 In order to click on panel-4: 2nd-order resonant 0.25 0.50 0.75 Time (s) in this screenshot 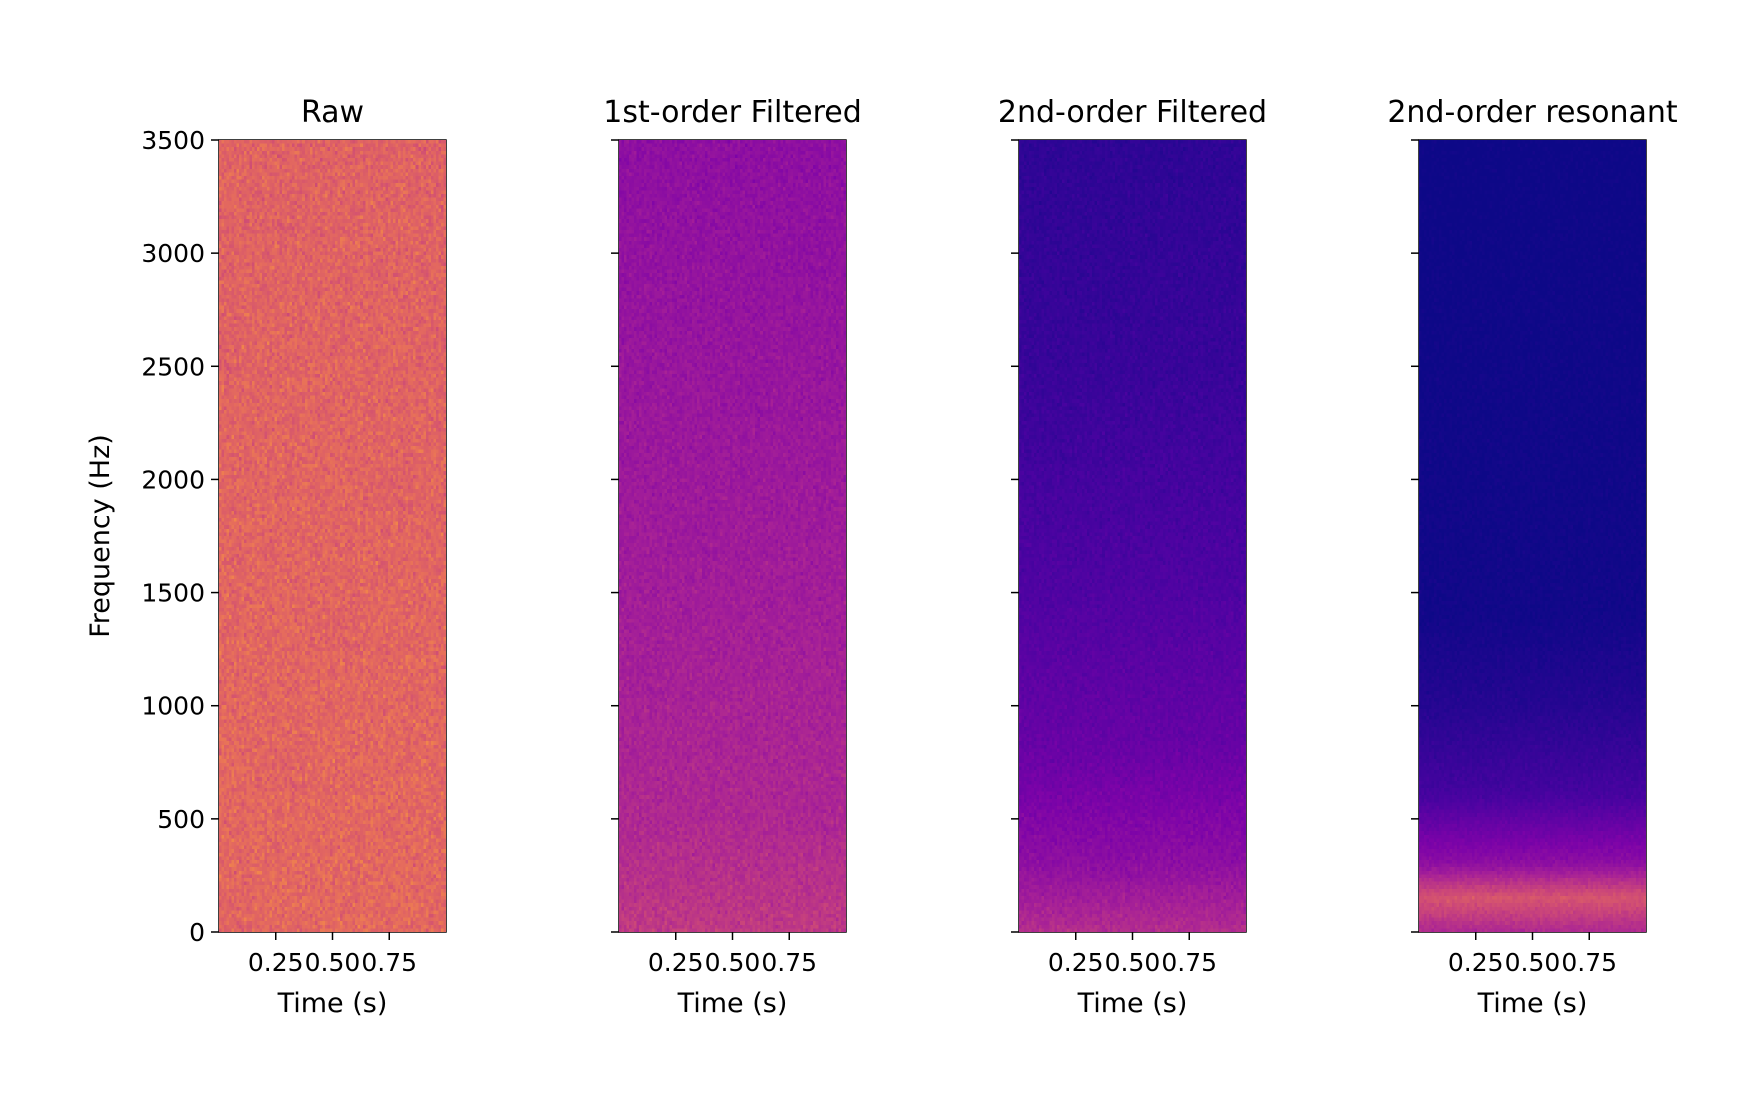, I will do `click(1532, 557)`.